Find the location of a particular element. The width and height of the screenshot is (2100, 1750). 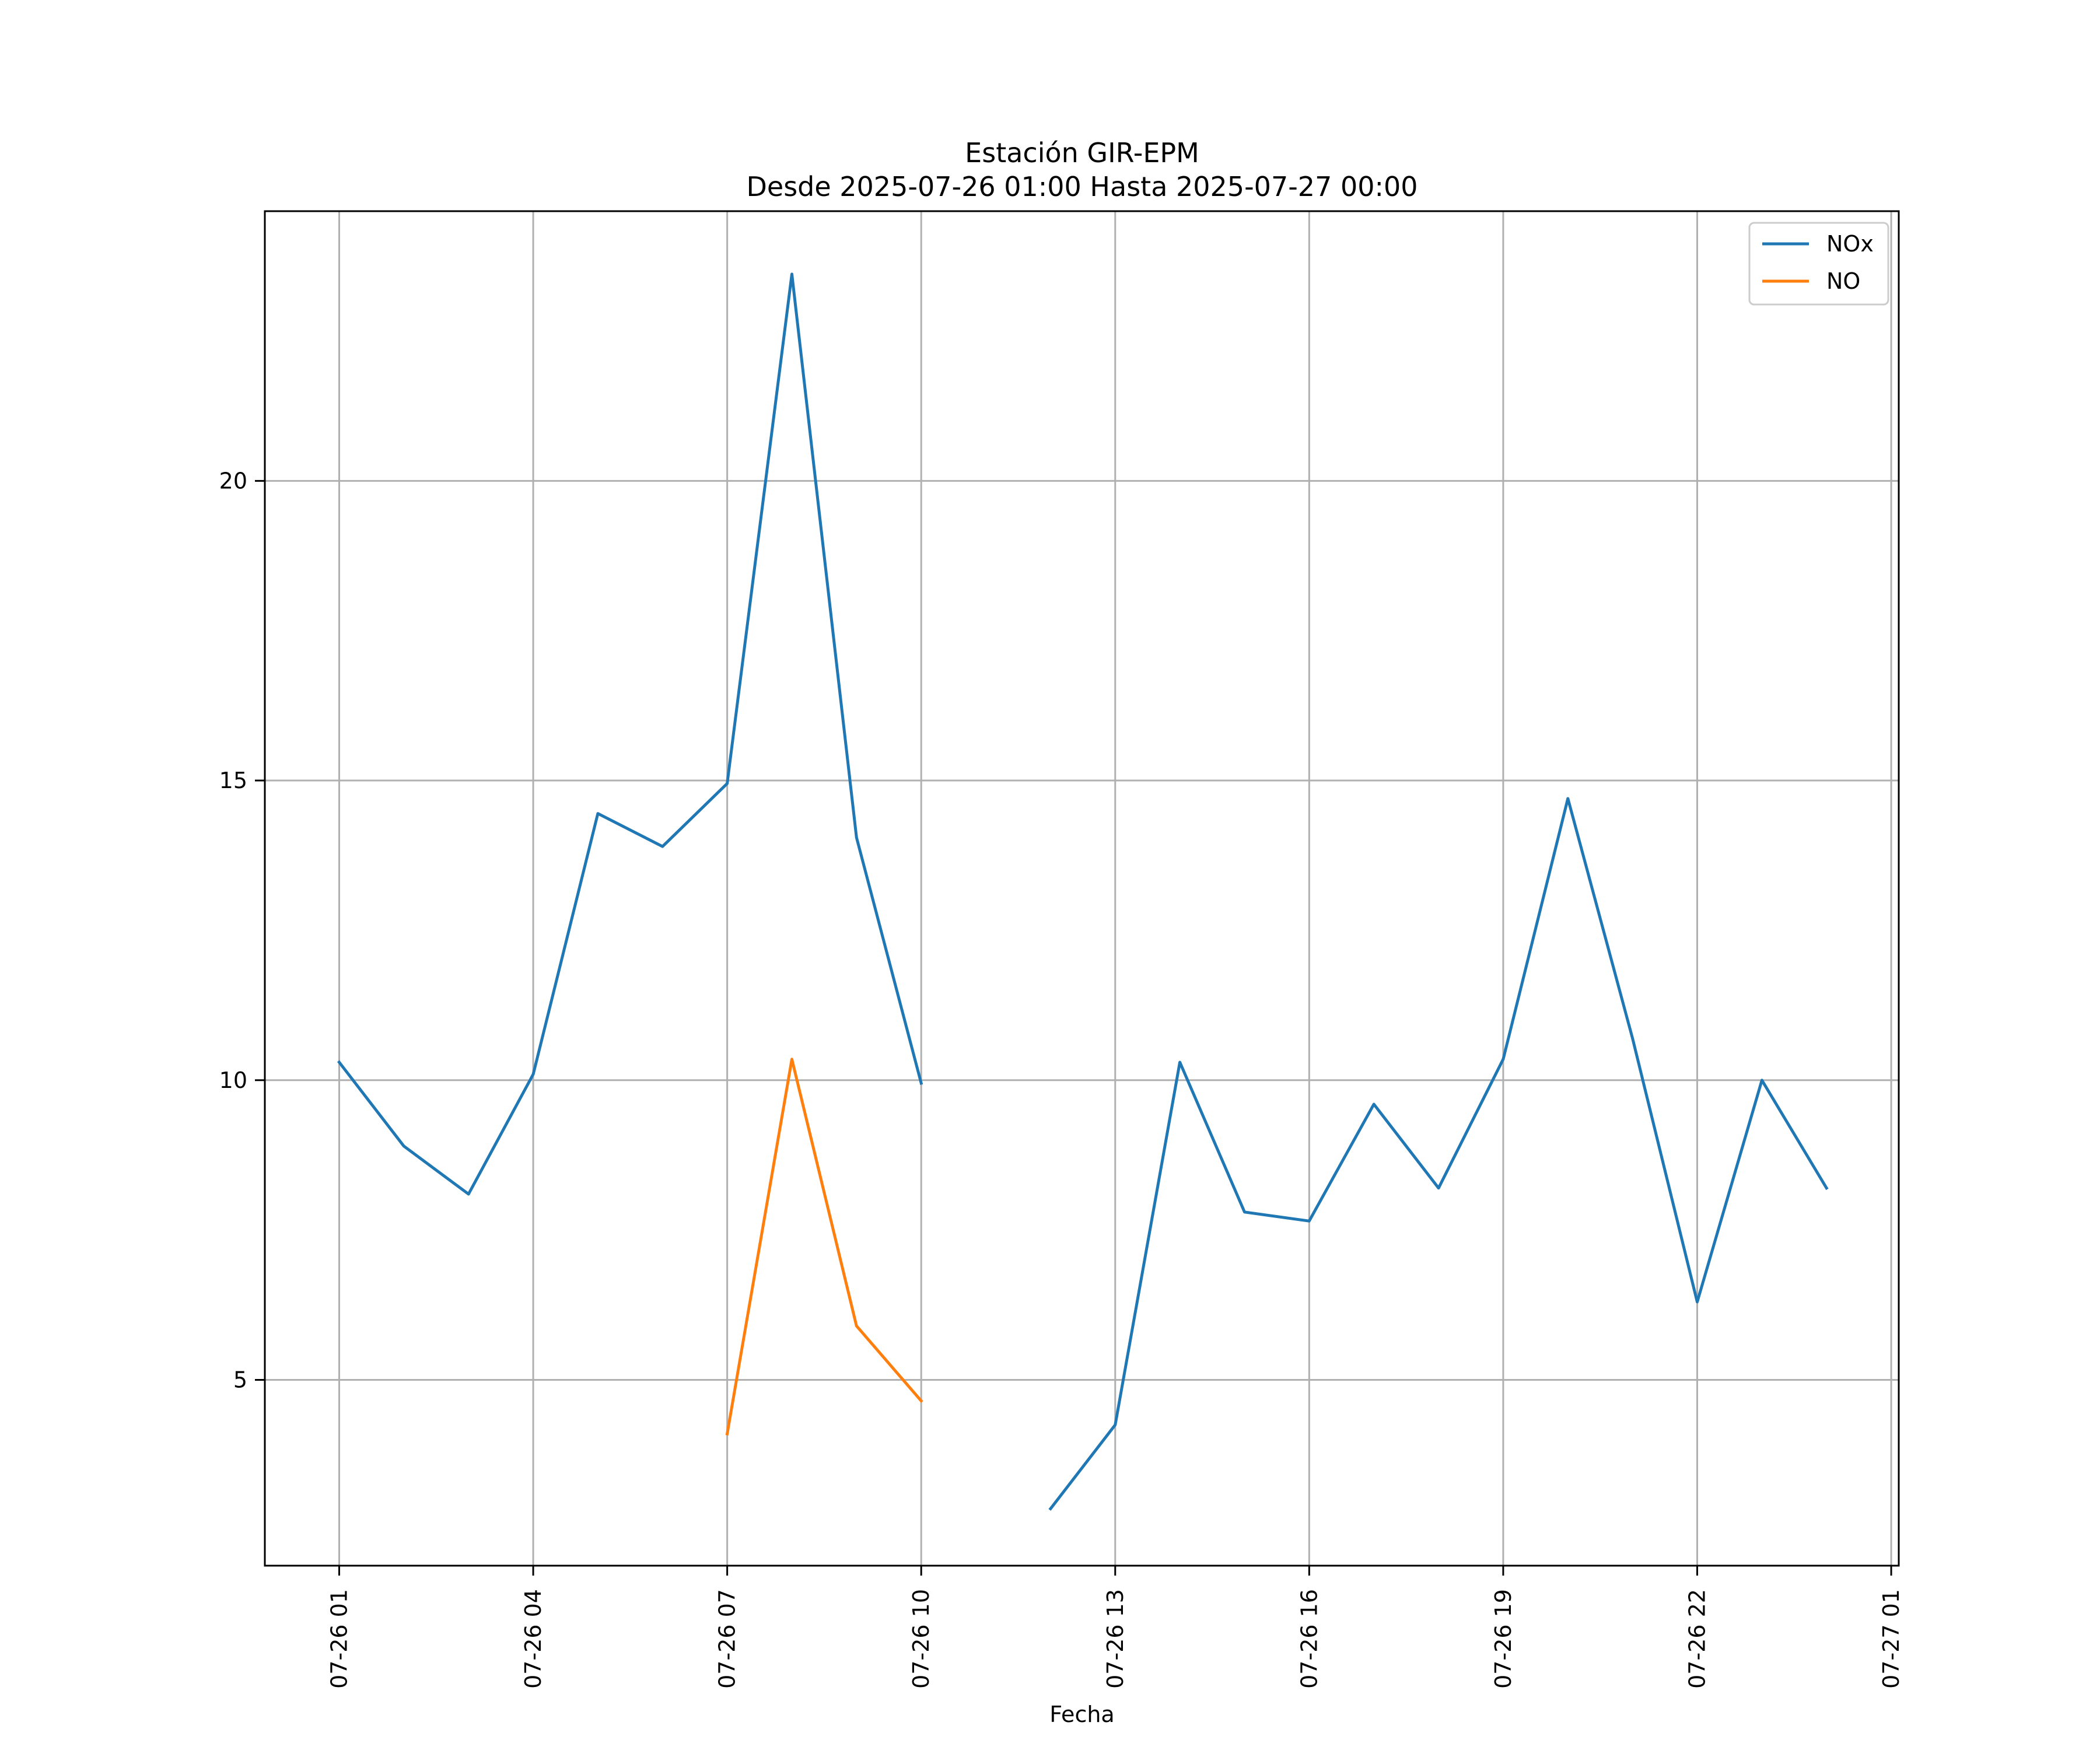

y-axis-ticks: 5 10 15 20 is located at coordinates (242, 930).